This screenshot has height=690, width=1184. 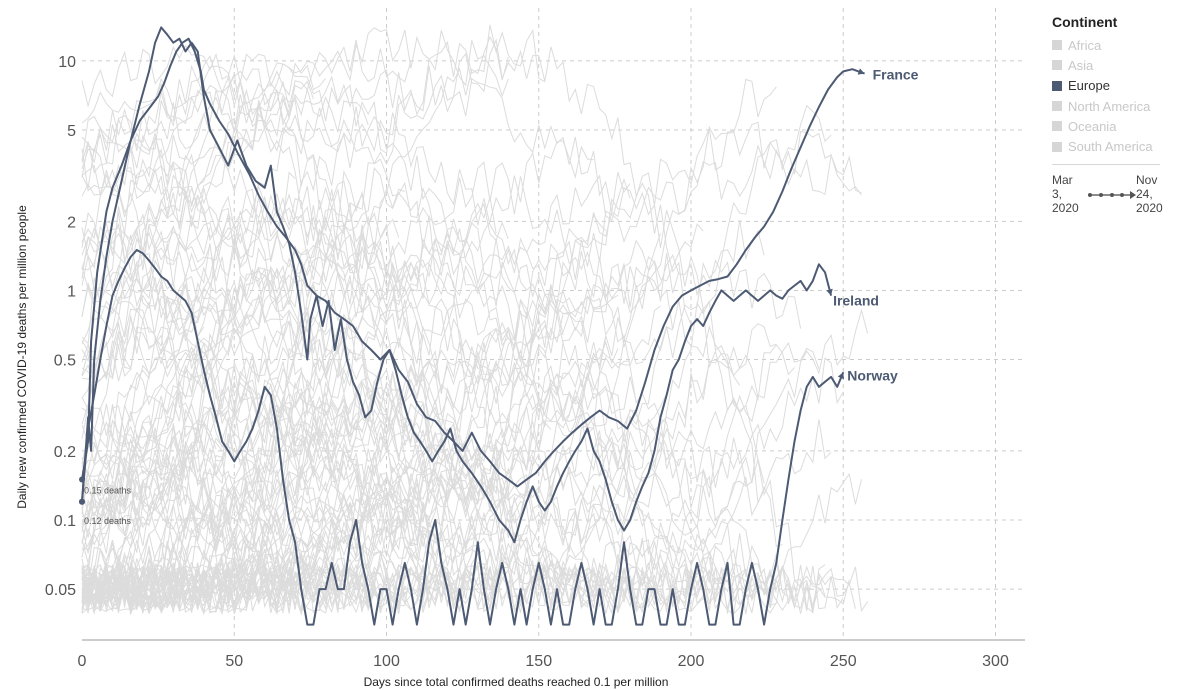 I want to click on timeline-end-label: Nov 24, 2020, so click(x=1149, y=193).